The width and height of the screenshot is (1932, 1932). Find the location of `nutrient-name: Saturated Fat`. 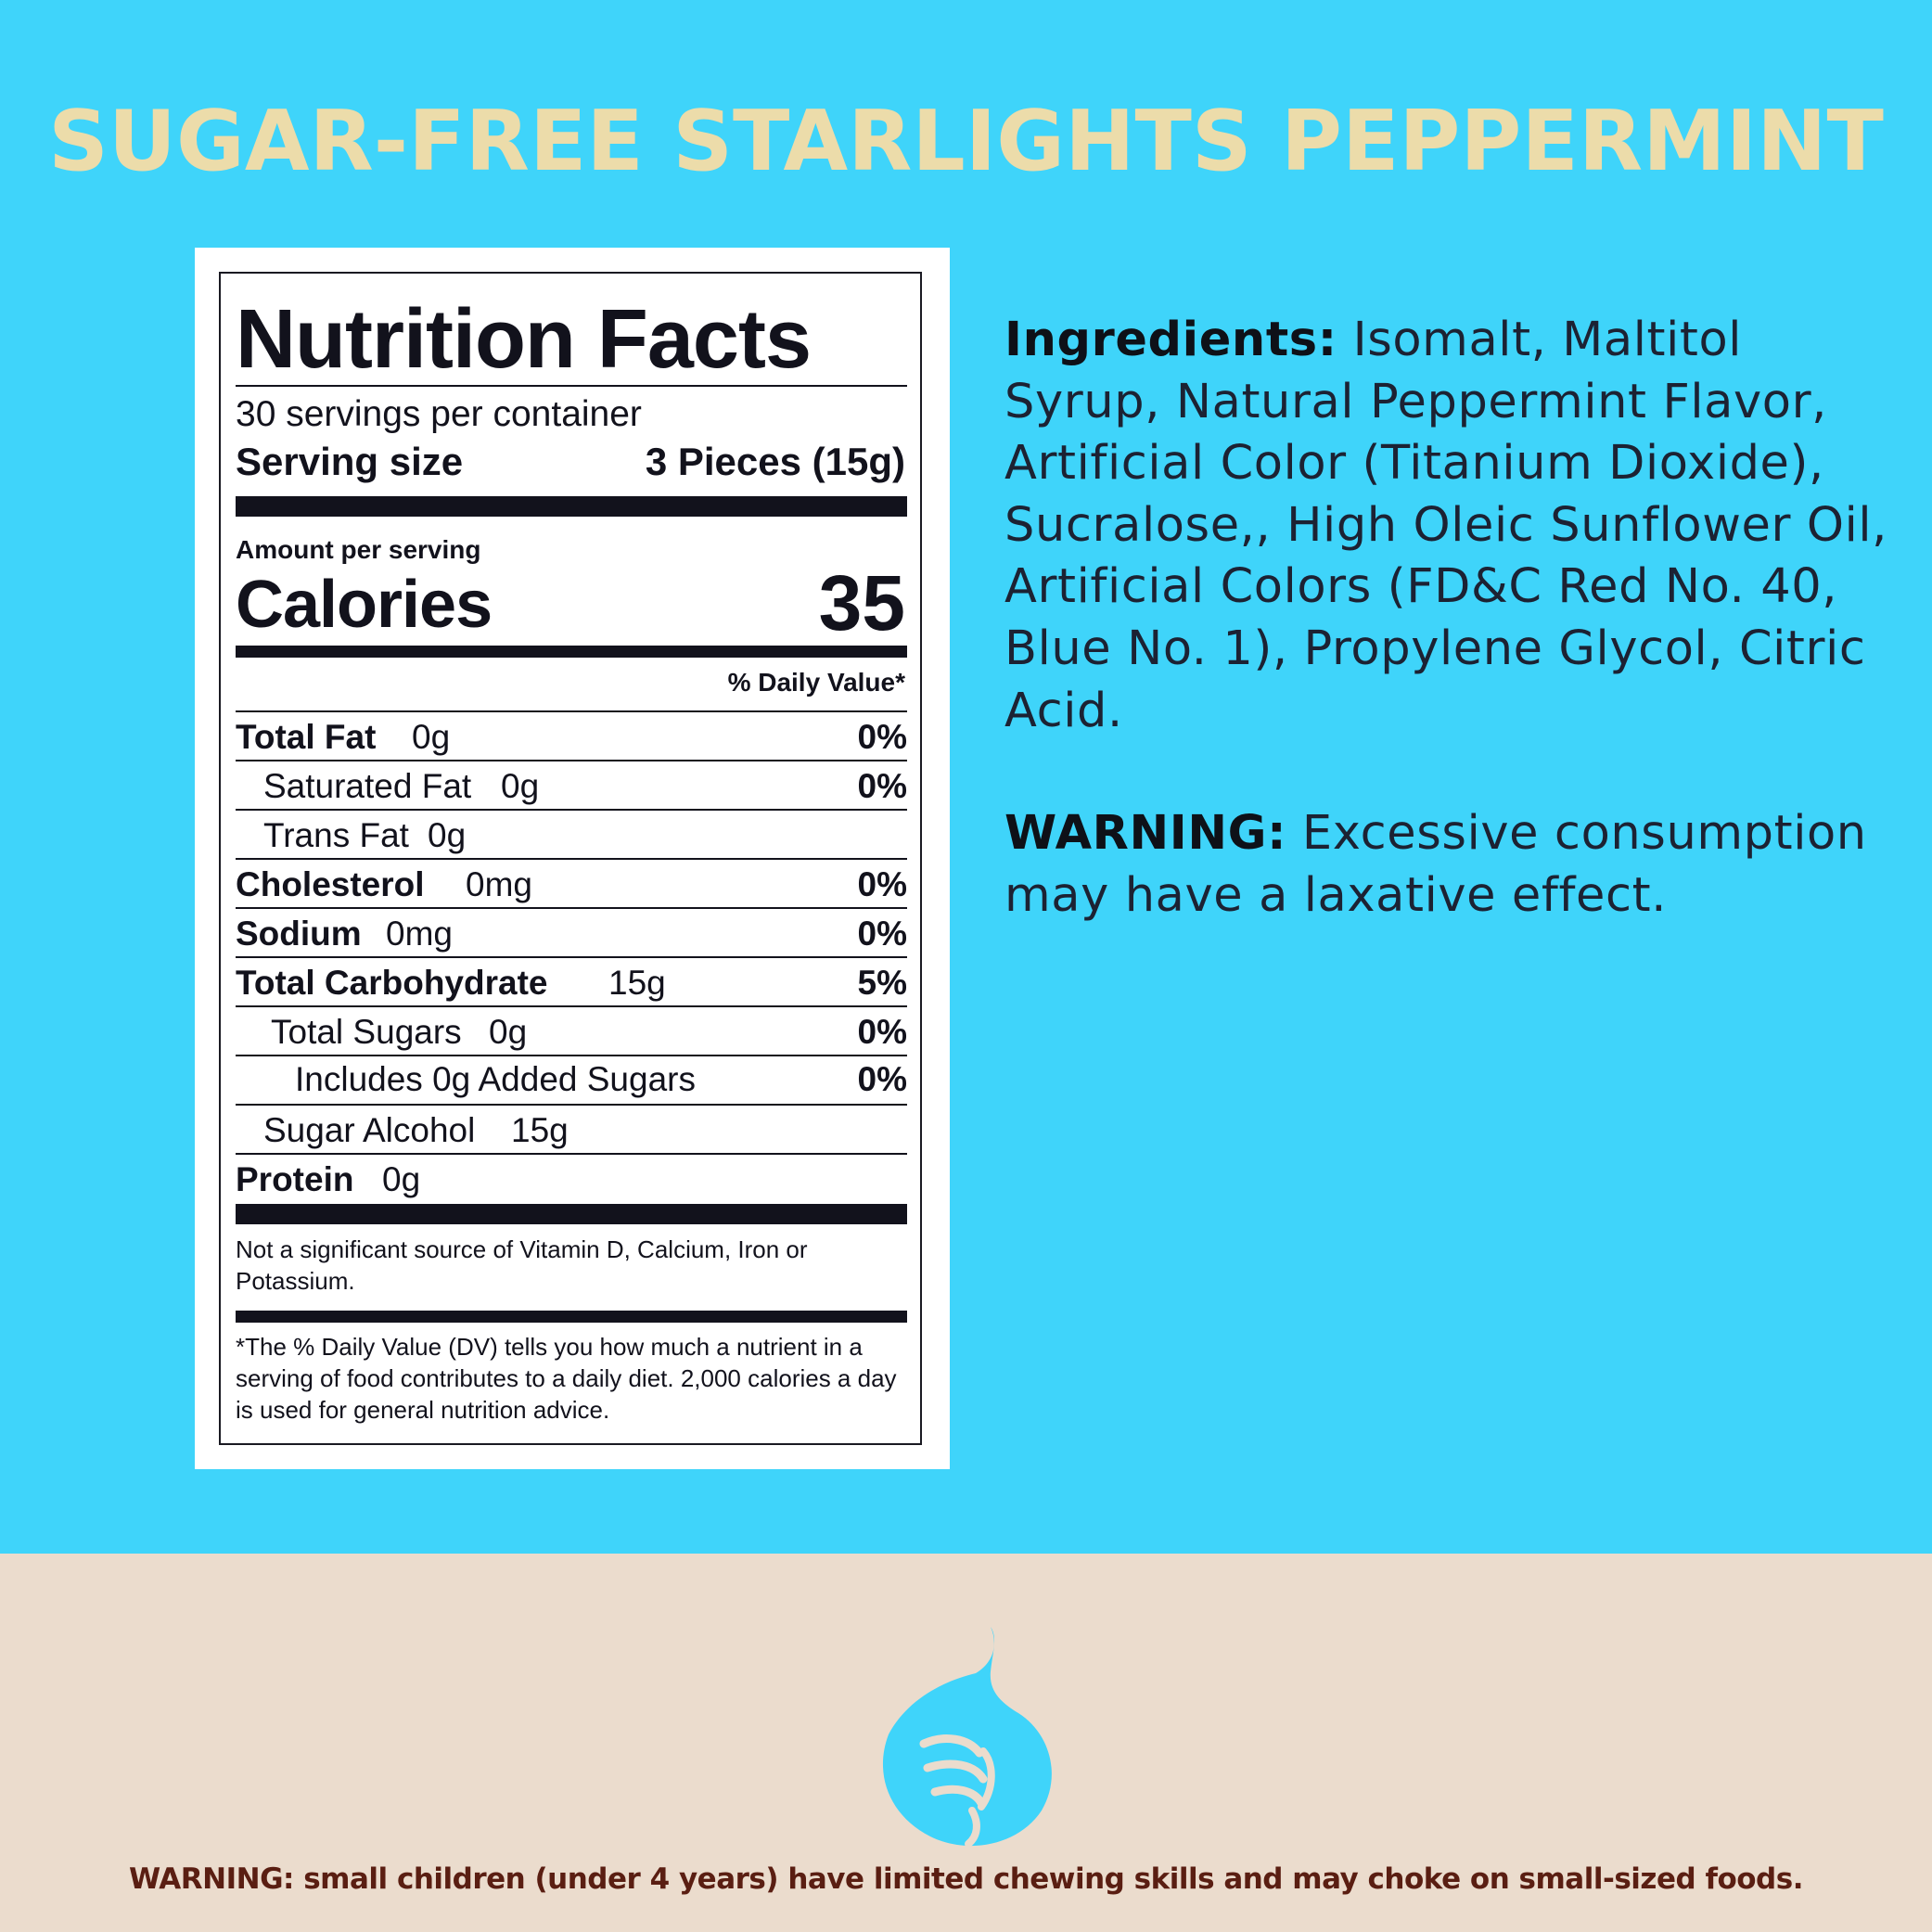

nutrient-name: Saturated Fat is located at coordinates (367, 786).